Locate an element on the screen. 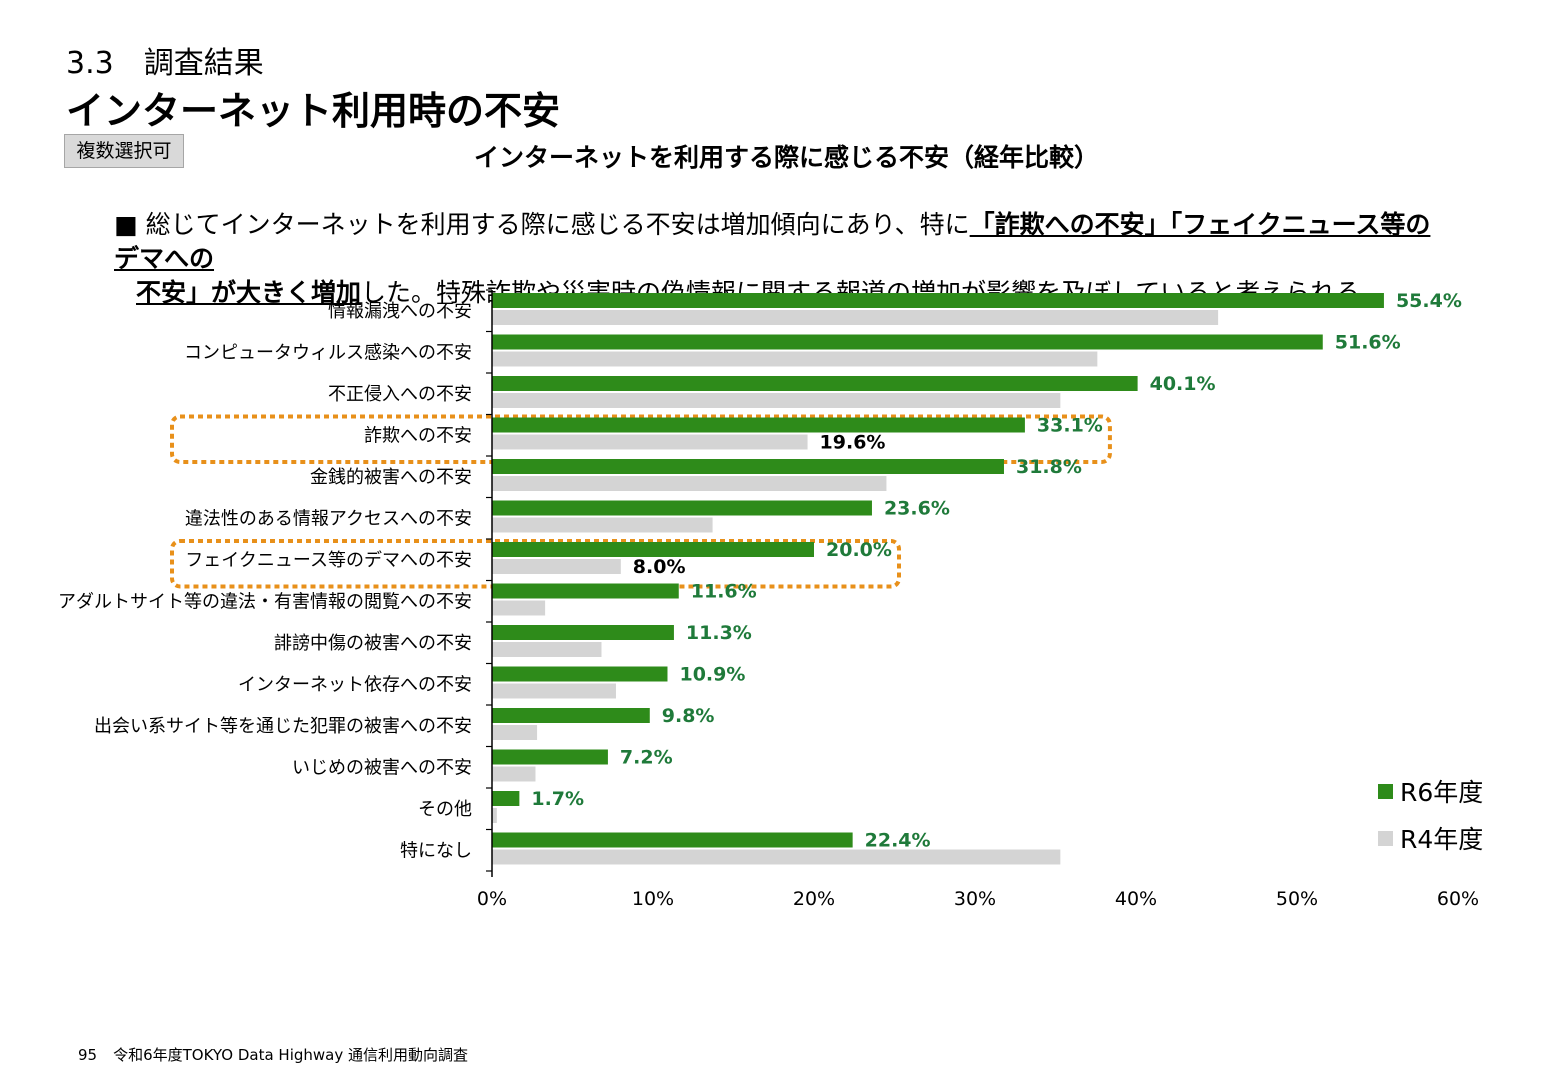 This screenshot has width=1560, height=1080. x-tick-label: 30% is located at coordinates (975, 899).